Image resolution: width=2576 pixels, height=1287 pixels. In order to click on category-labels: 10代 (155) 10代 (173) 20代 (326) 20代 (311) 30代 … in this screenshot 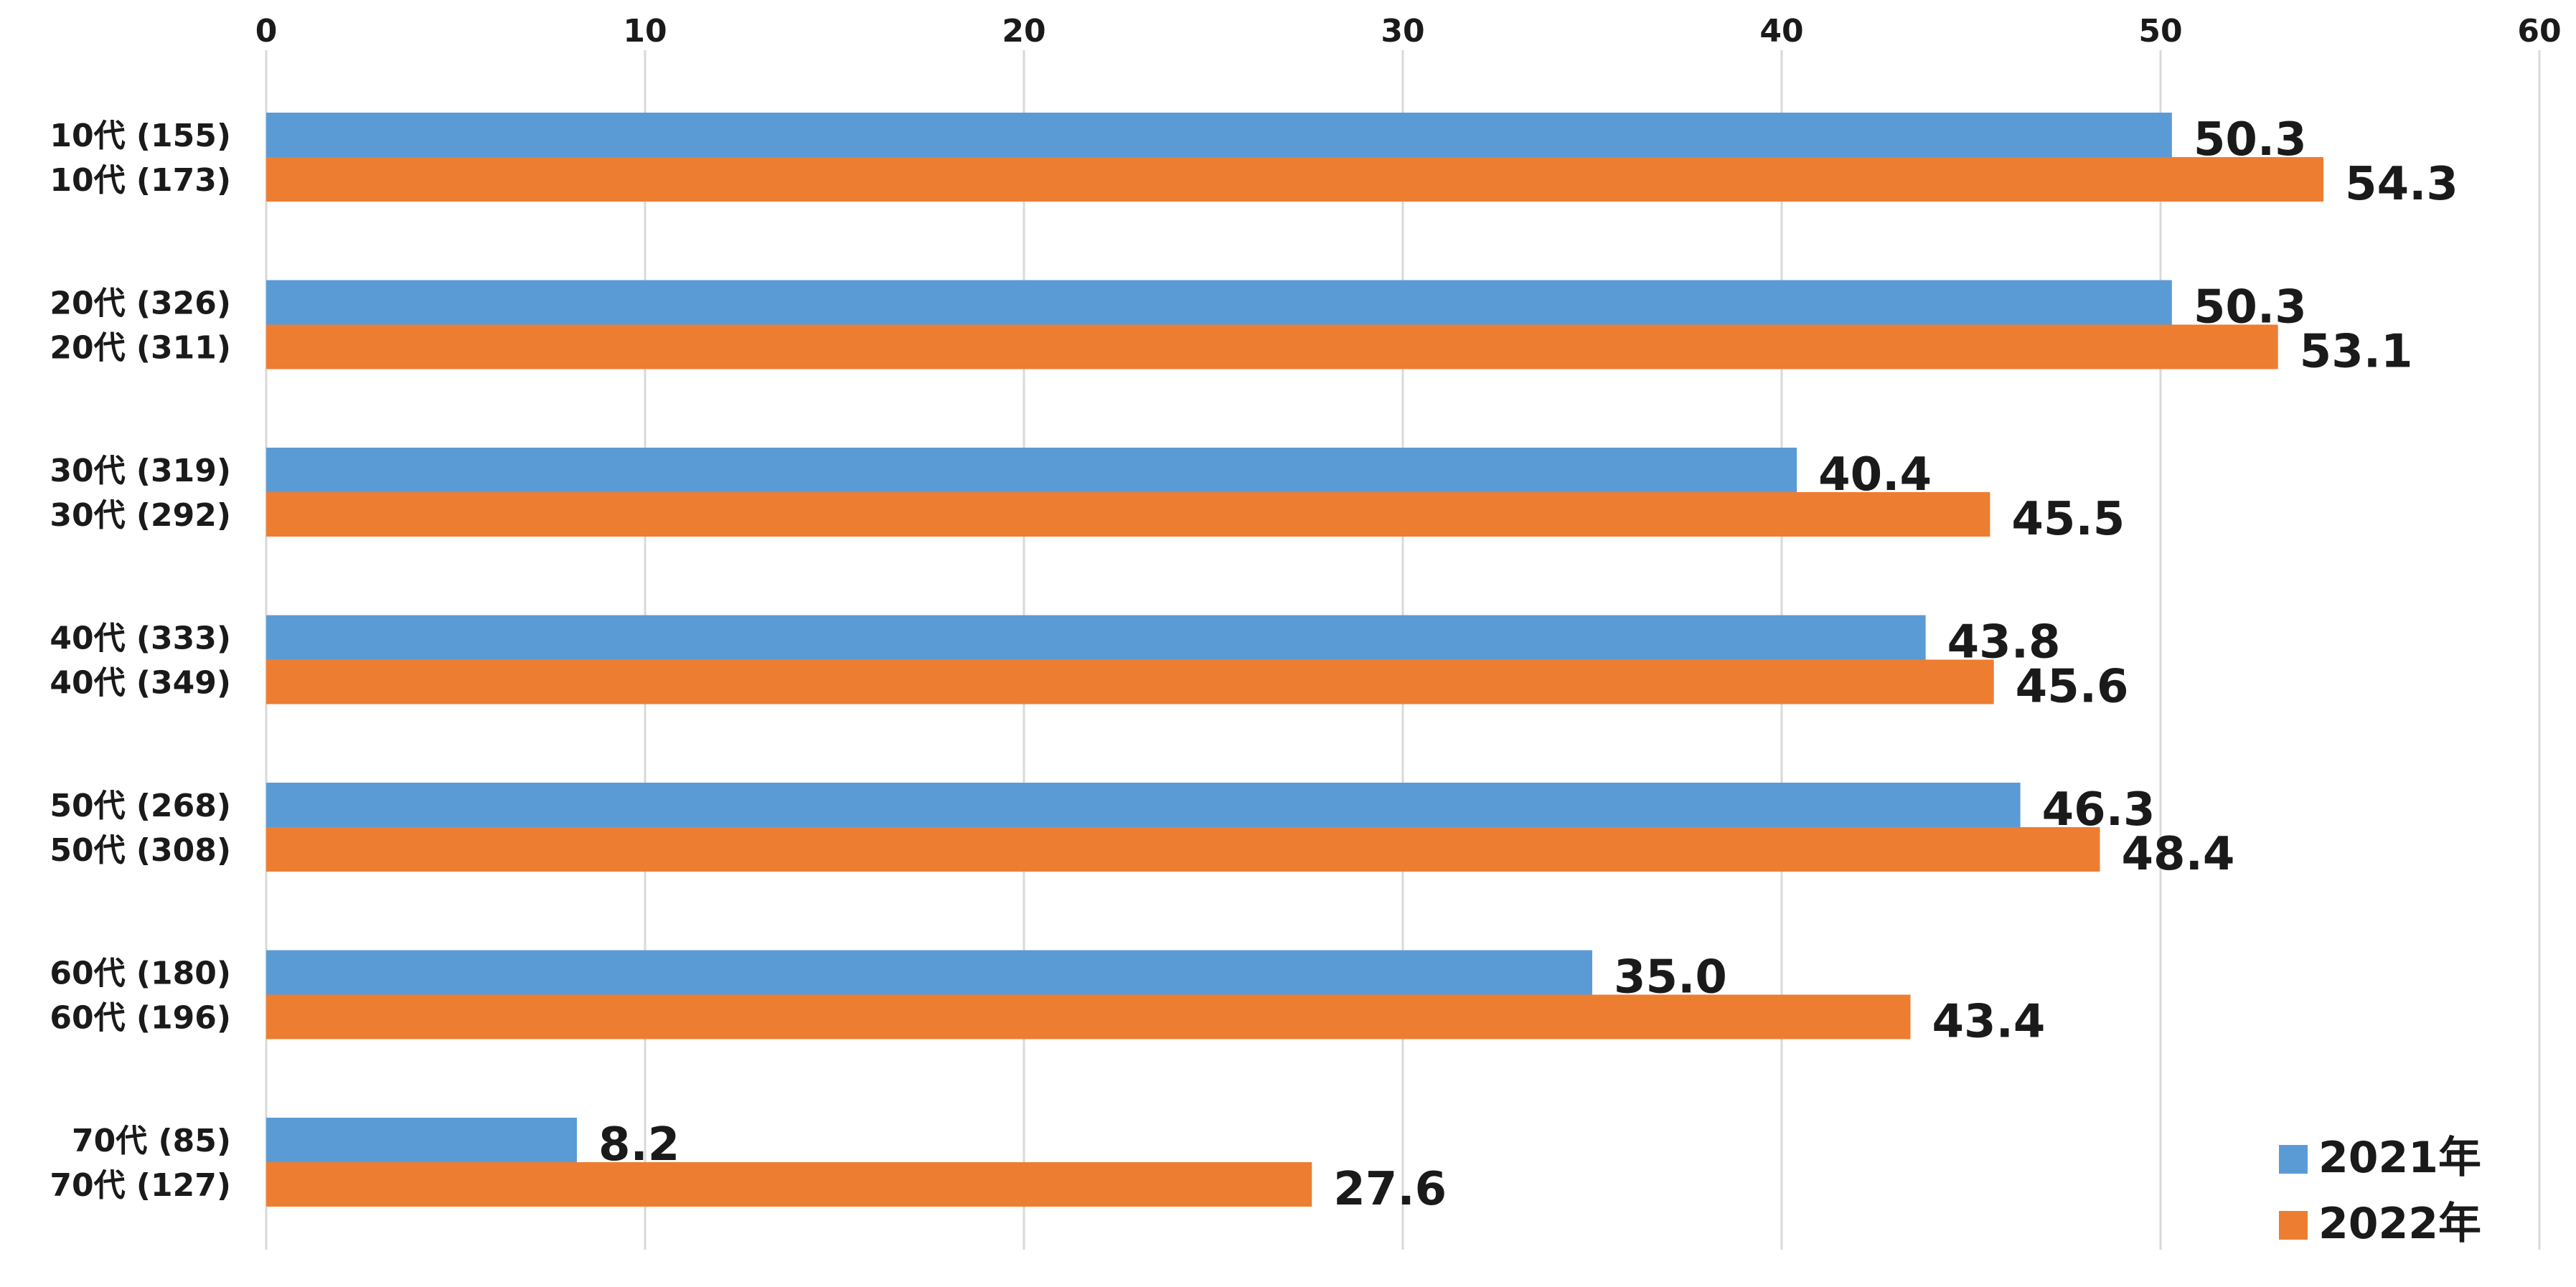, I will do `click(140, 661)`.